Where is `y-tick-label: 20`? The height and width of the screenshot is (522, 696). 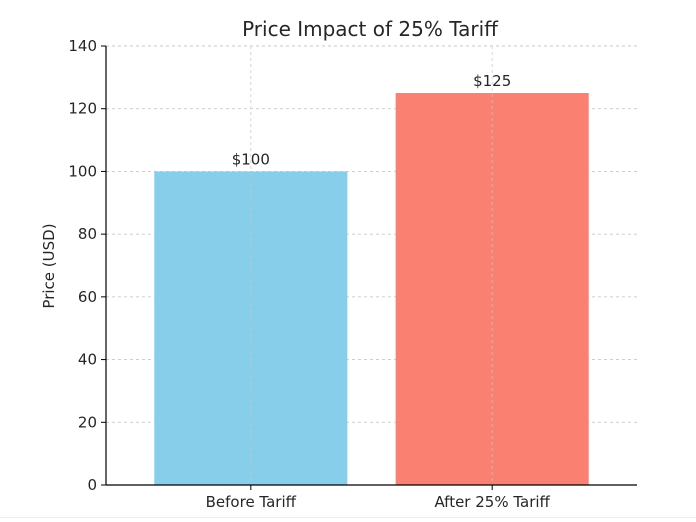 y-tick-label: 20 is located at coordinates (87, 422).